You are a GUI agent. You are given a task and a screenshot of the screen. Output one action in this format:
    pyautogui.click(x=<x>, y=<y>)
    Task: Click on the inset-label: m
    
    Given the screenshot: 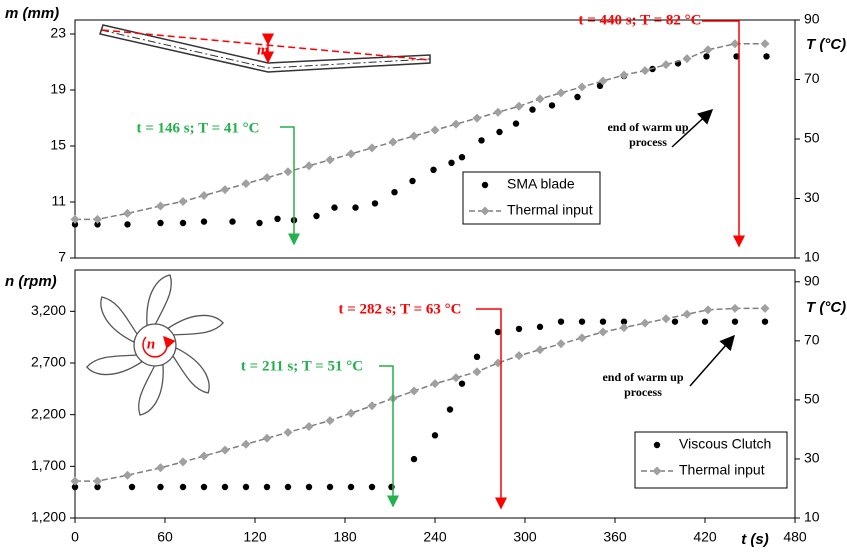 What is the action you would take?
    pyautogui.click(x=263, y=50)
    